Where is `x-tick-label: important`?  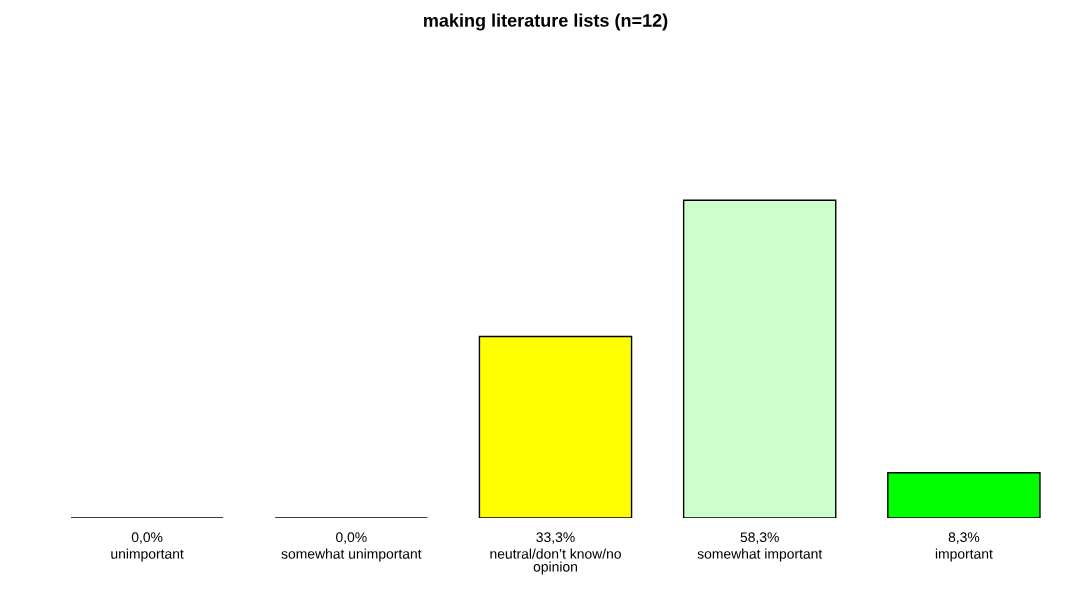 x-tick-label: important is located at coordinates (964, 555).